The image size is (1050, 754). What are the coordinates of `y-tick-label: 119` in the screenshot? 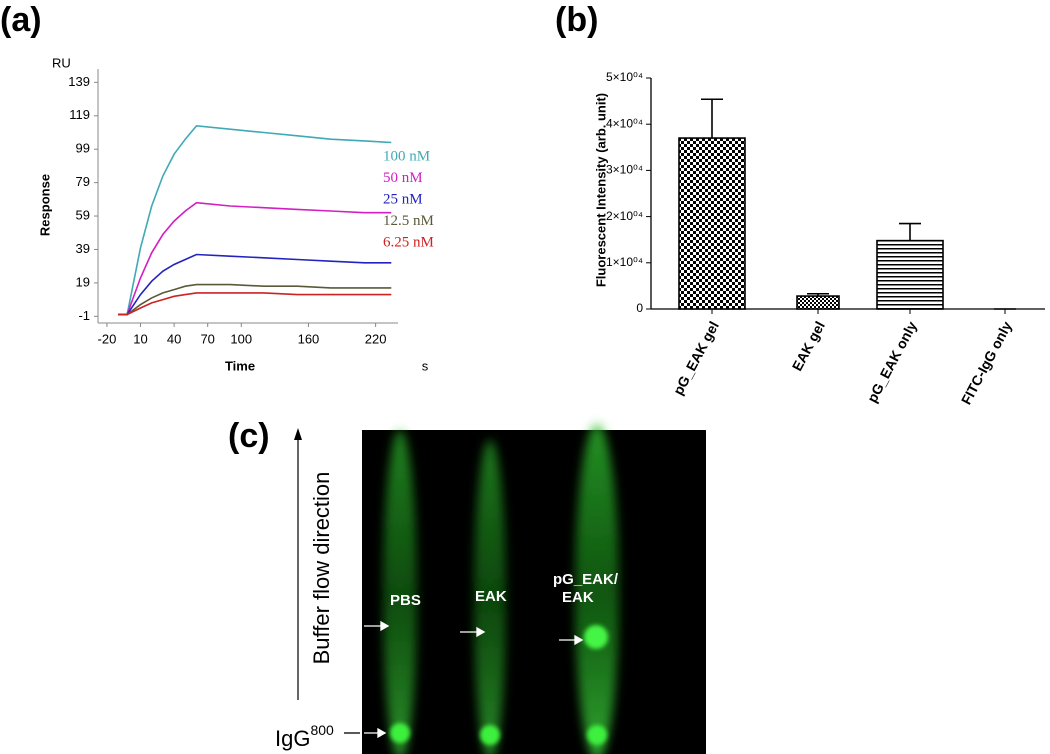 It's located at (79, 114).